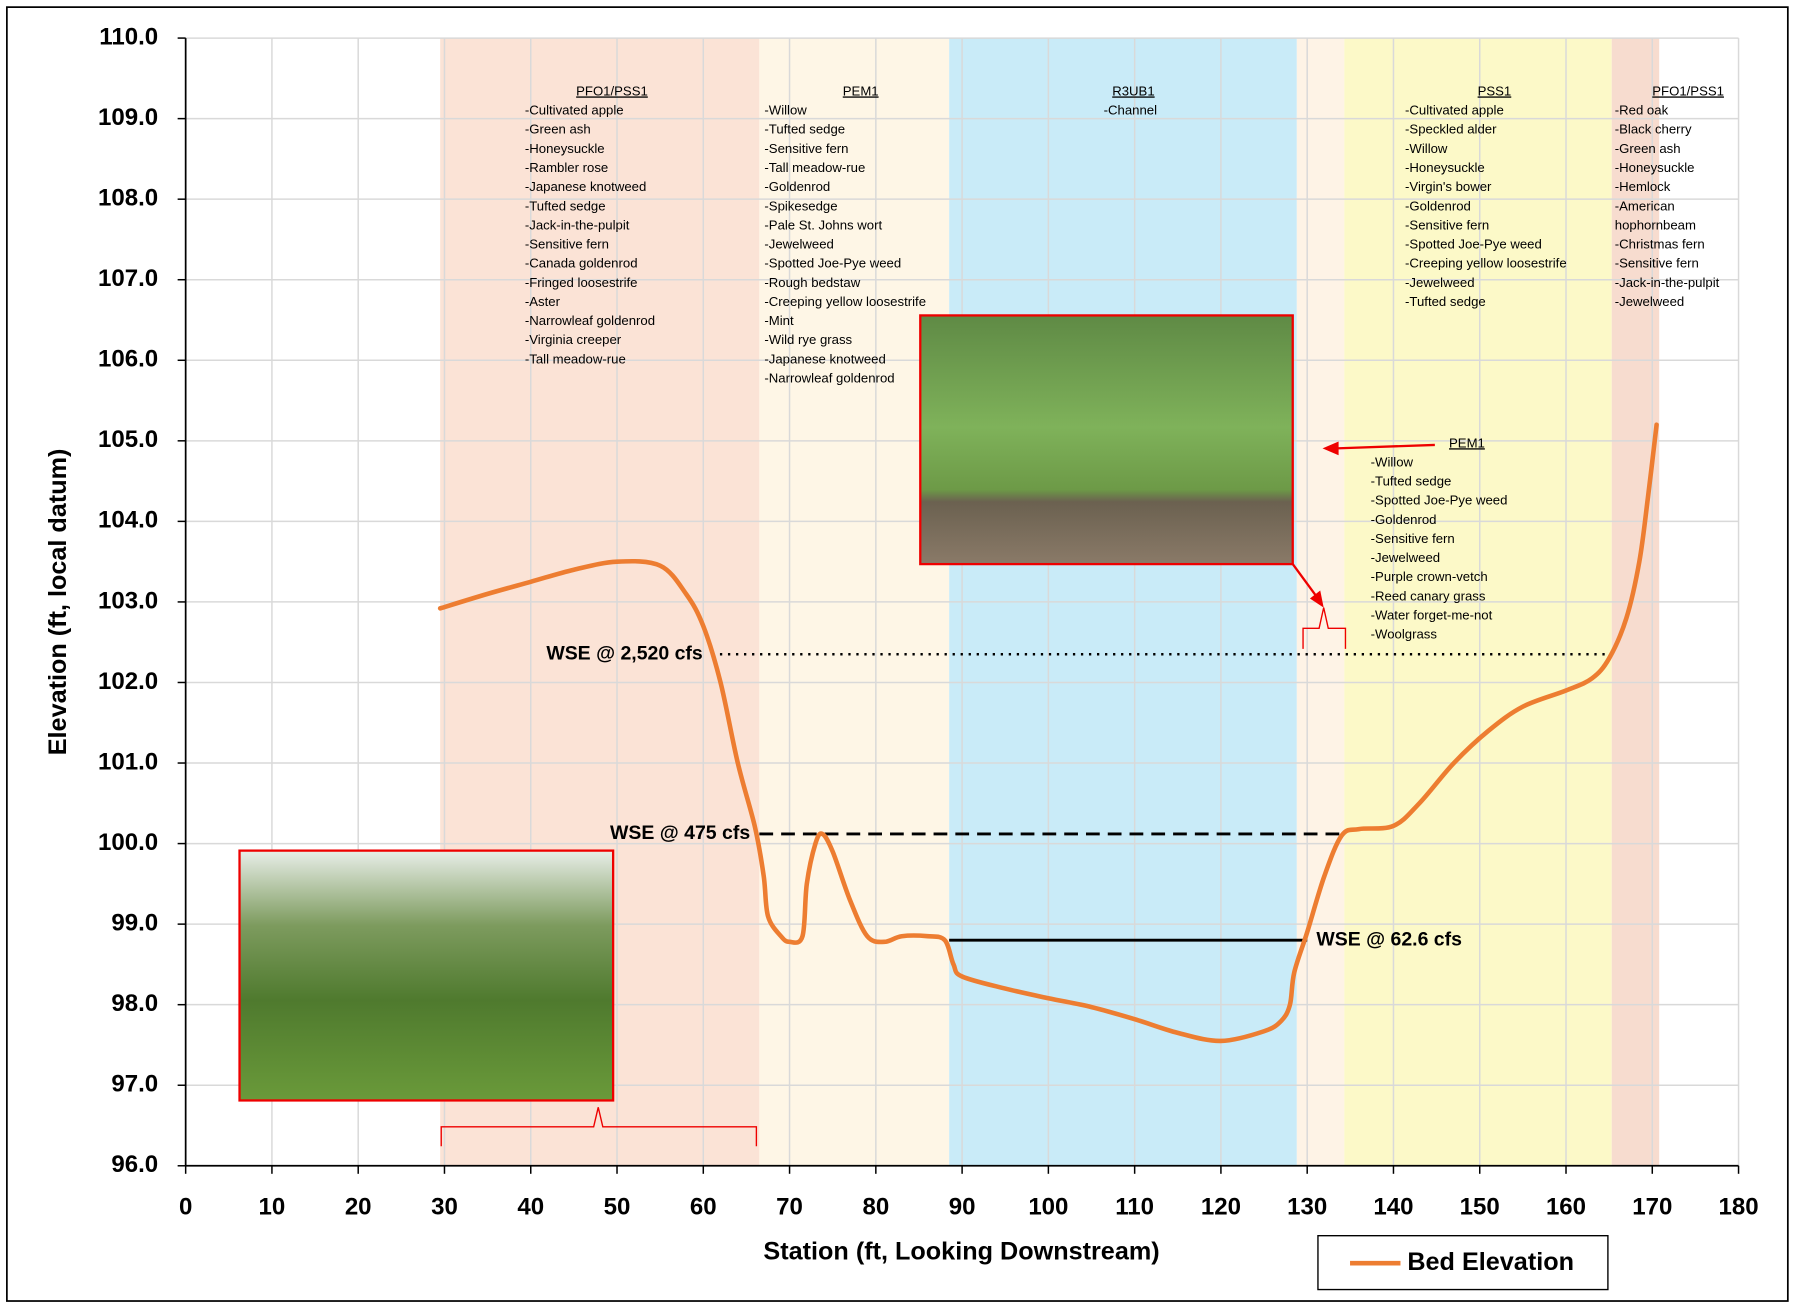  I want to click on y-axis-title: Elevation (ft, local datum), so click(58, 602).